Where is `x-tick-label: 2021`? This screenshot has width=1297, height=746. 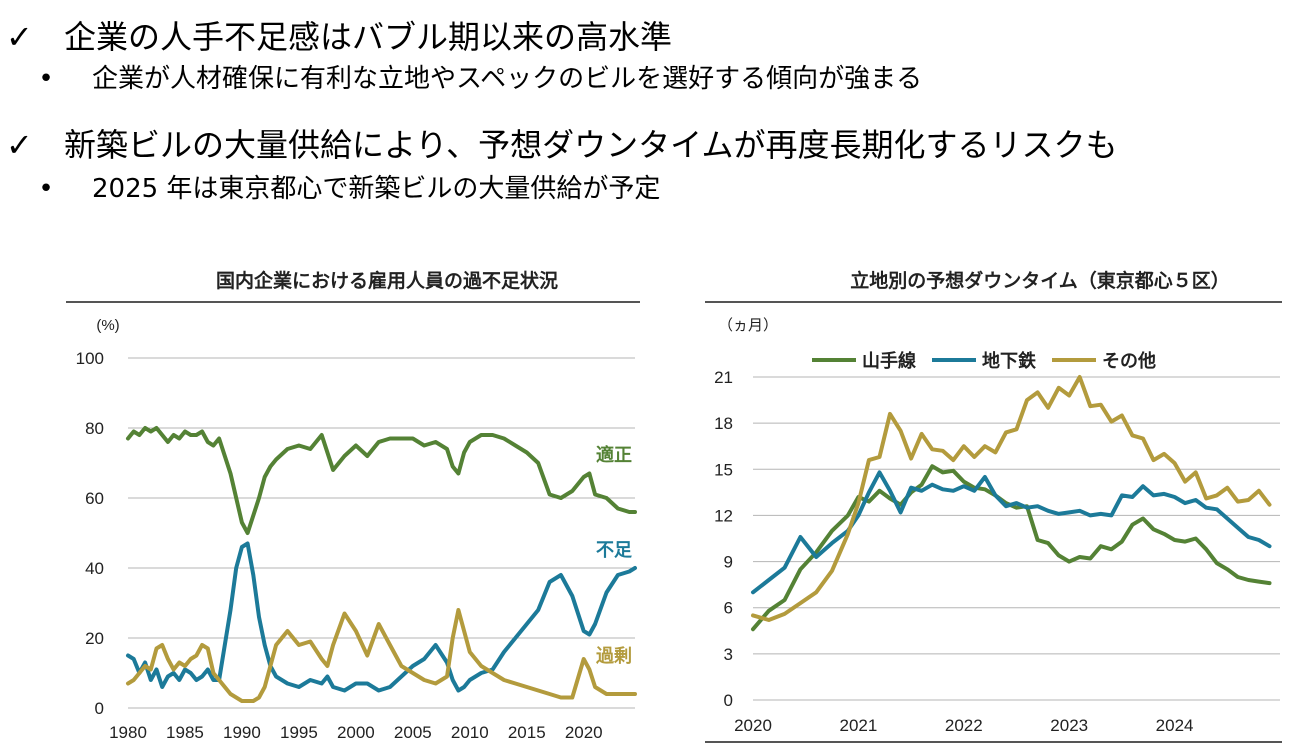 x-tick-label: 2021 is located at coordinates (858, 725).